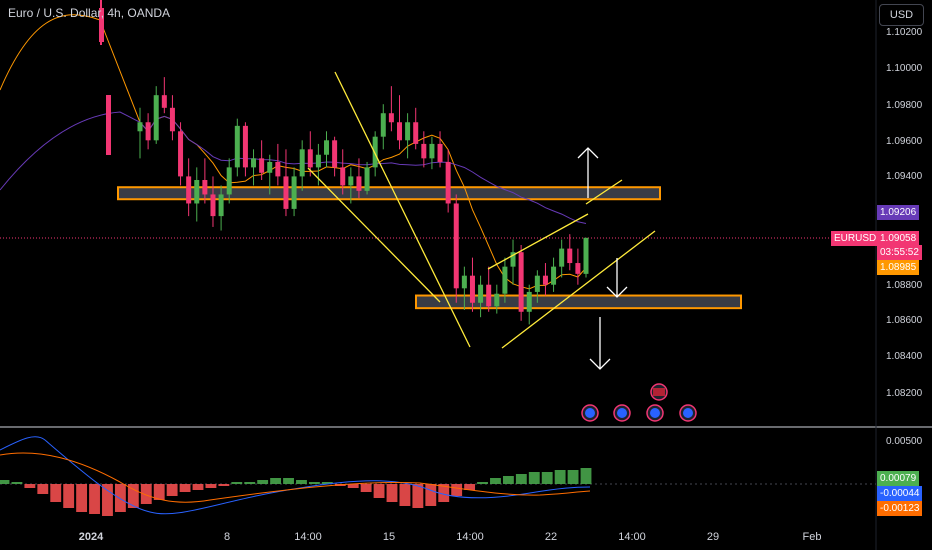 The height and width of the screenshot is (550, 932). I want to click on price-label: 1.08600, so click(904, 320).